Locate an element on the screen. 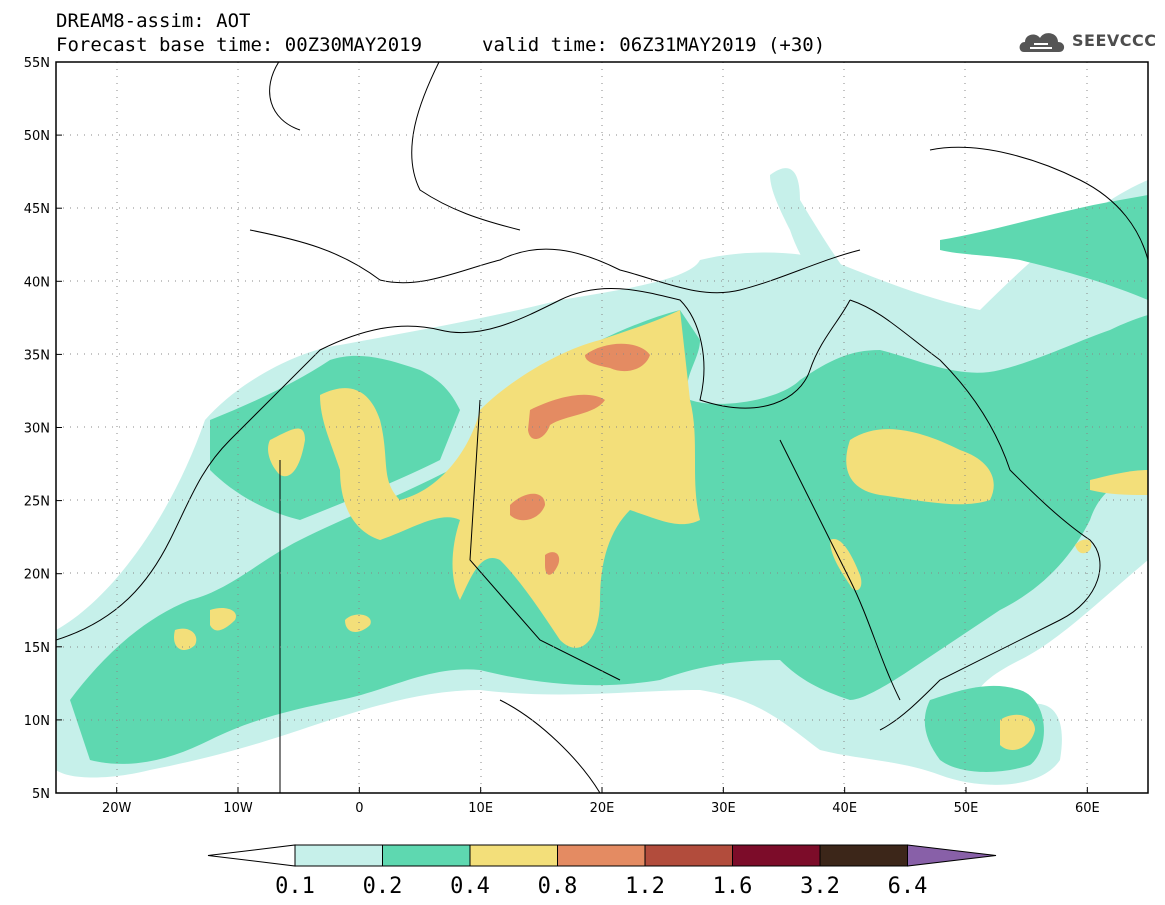 This screenshot has width=1165, height=905. x-tick-label: 10E is located at coordinates (480, 808).